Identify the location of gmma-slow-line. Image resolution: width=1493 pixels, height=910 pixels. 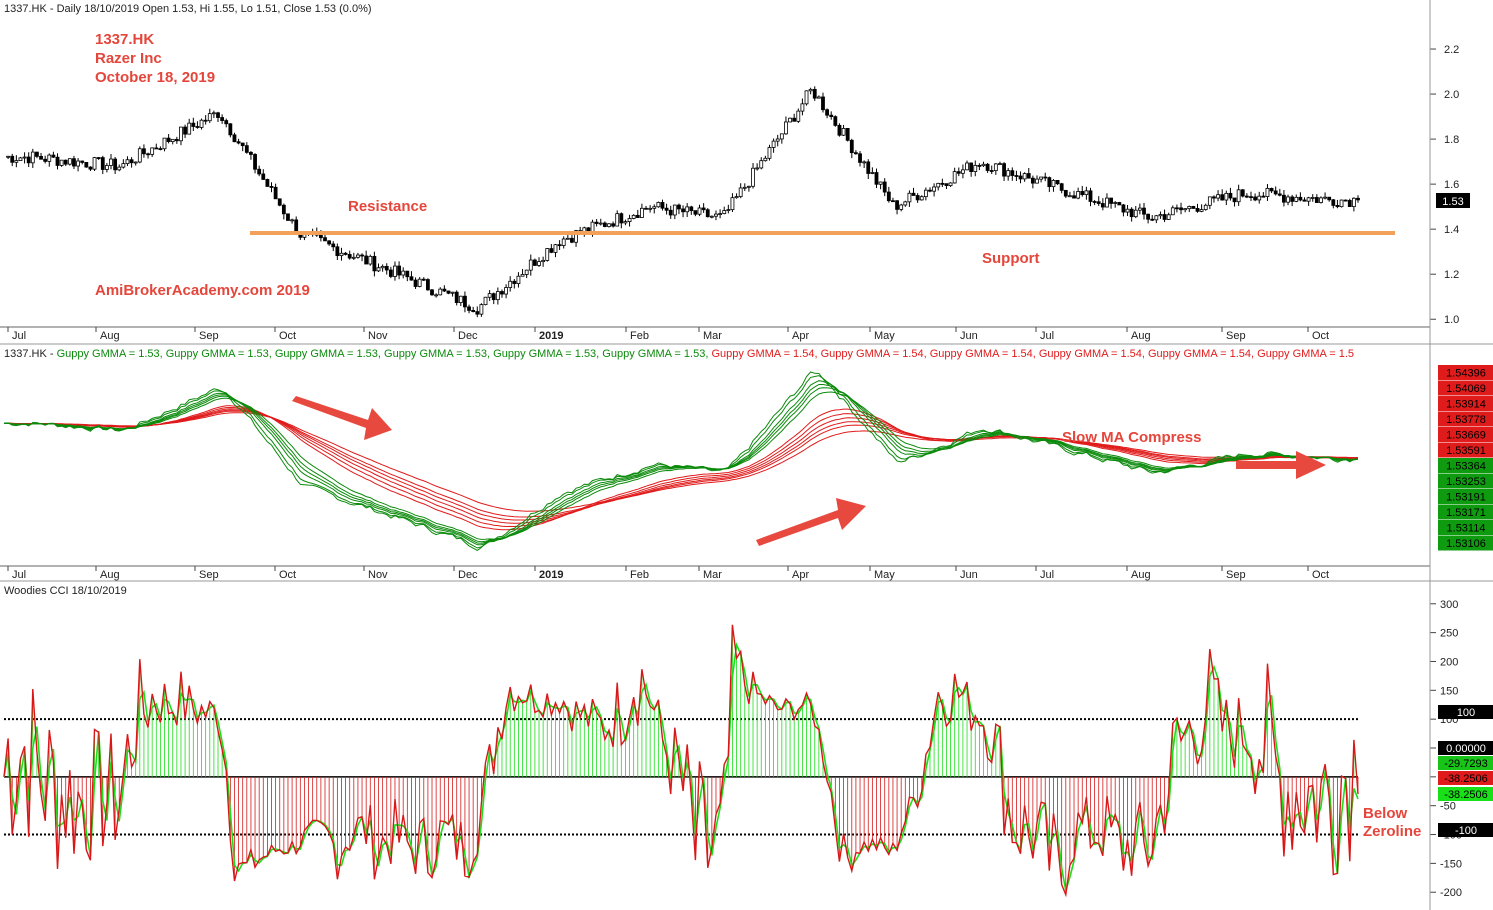
(681, 465).